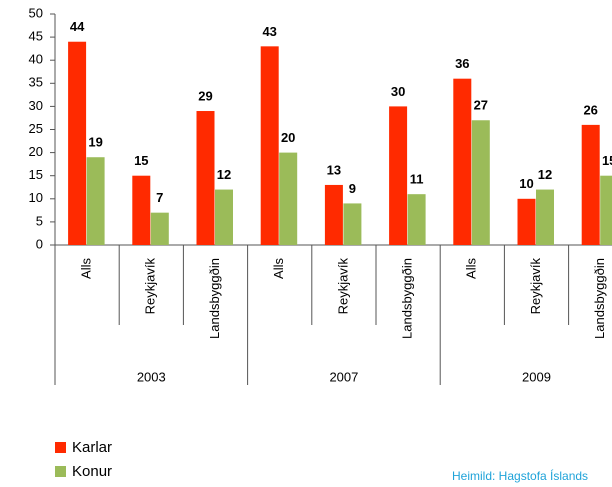 The height and width of the screenshot is (487, 612). Describe the element at coordinates (536, 376) in the screenshot. I see `group-label: 2009` at that location.